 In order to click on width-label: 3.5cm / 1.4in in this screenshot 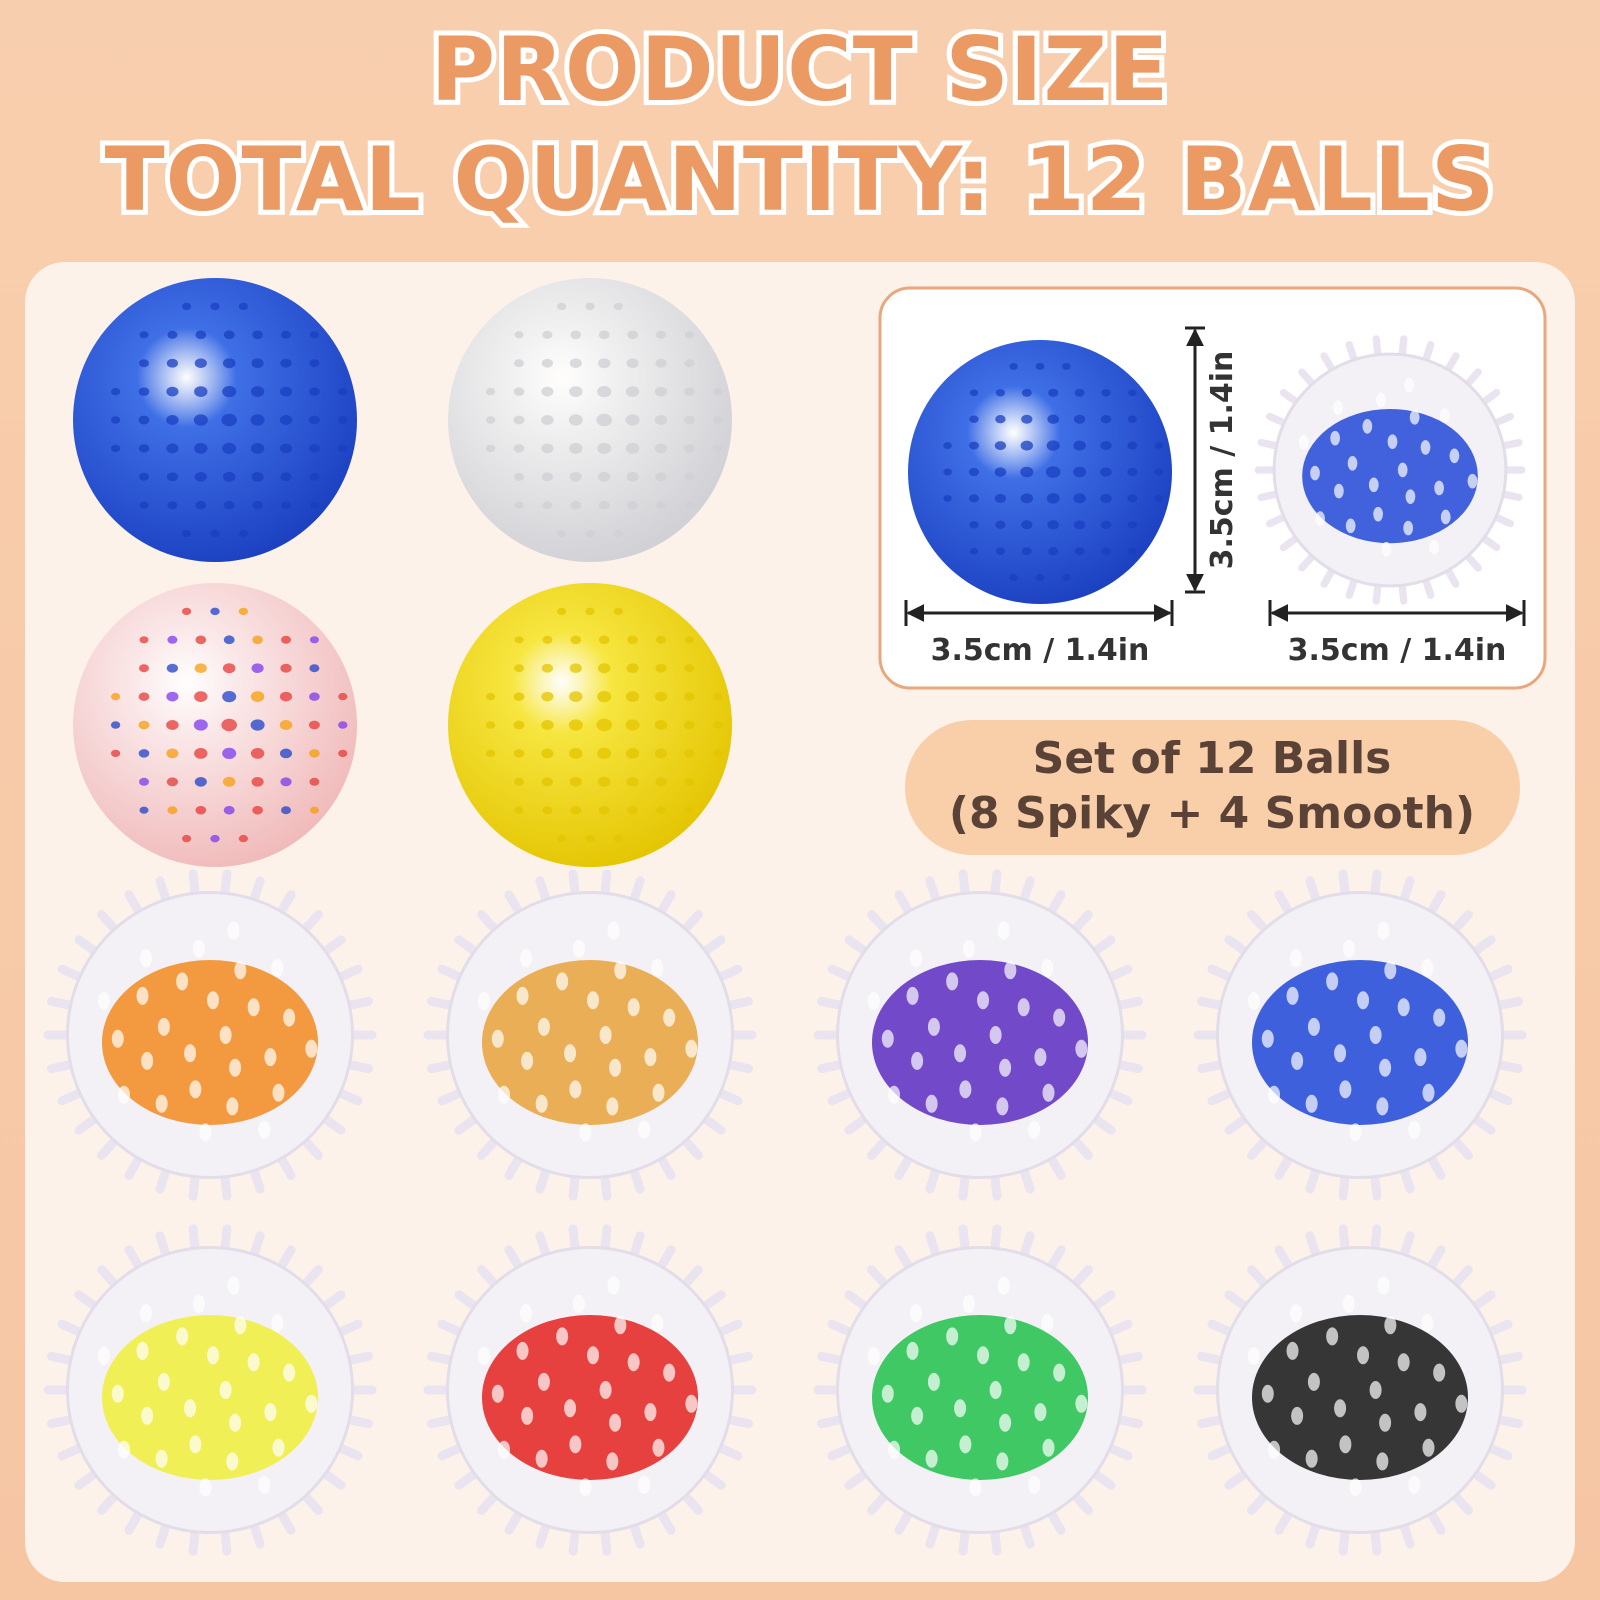, I will do `click(1397, 650)`.